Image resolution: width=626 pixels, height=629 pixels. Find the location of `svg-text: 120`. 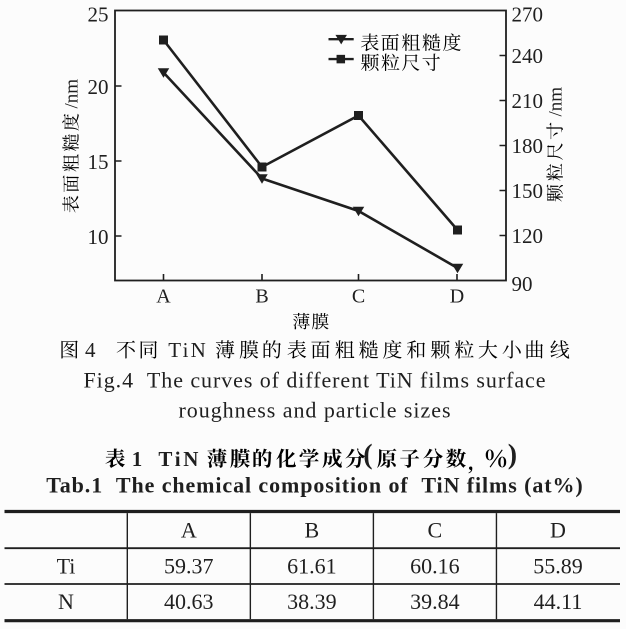

svg-text: 120 is located at coordinates (528, 236).